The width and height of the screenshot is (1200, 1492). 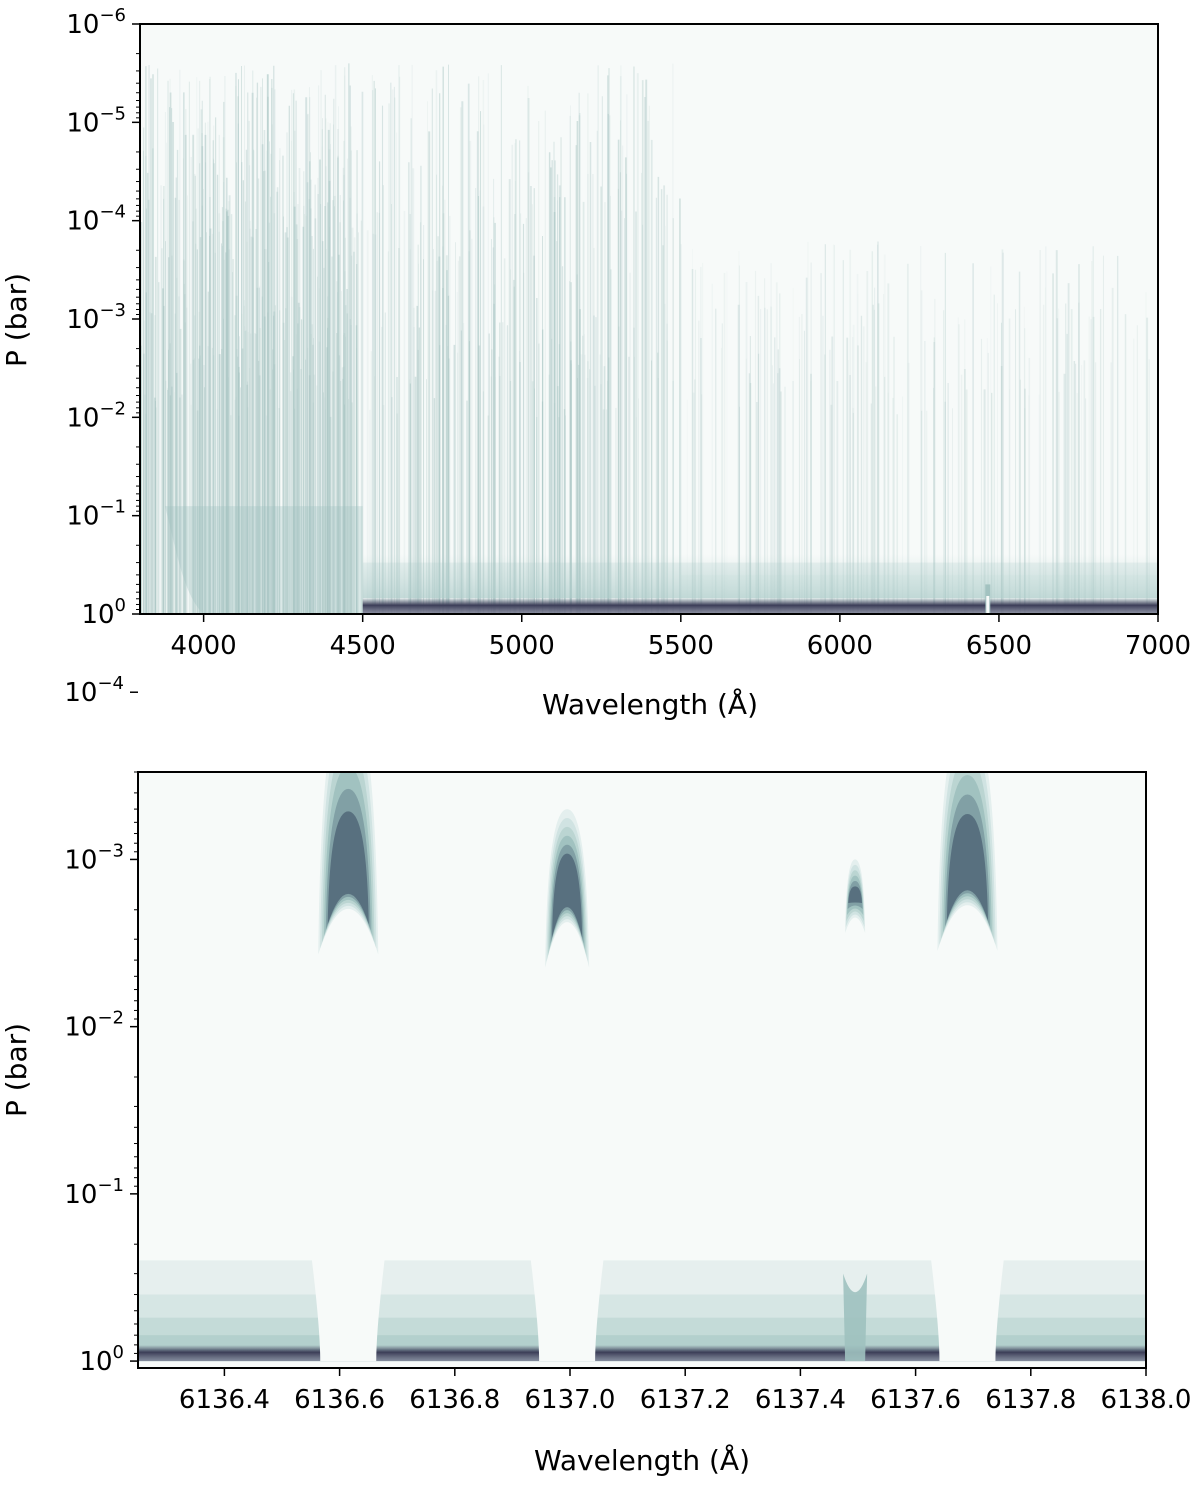 I want to click on y-tick-label: 10⁻⁵, so click(x=96, y=120).